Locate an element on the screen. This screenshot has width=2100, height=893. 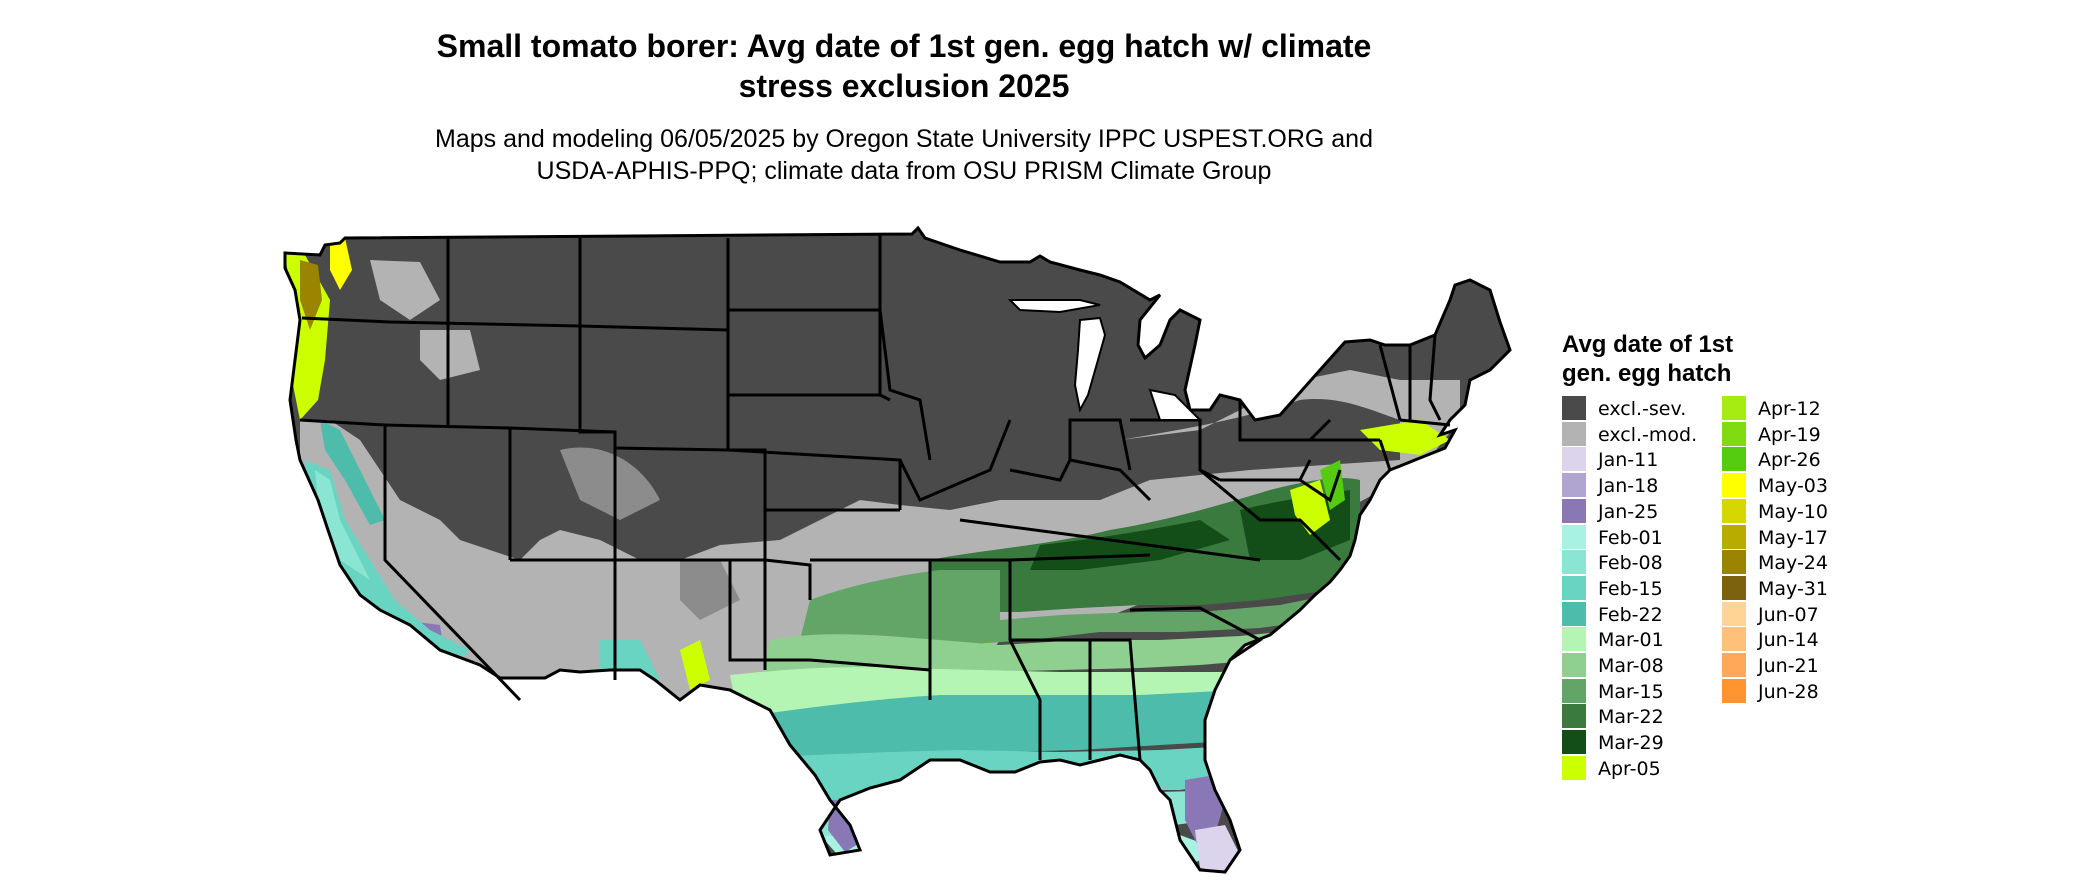
legend-item: Feb-01 is located at coordinates (1642, 537).